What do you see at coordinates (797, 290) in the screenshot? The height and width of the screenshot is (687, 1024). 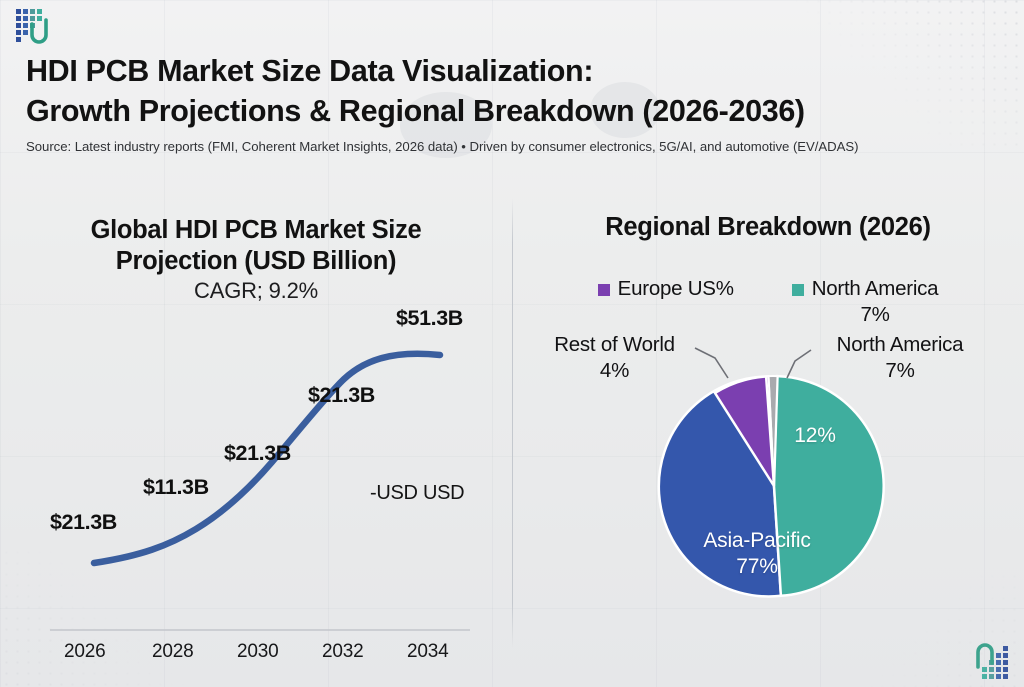 I see `legend-swatch-north-america-icon` at bounding box center [797, 290].